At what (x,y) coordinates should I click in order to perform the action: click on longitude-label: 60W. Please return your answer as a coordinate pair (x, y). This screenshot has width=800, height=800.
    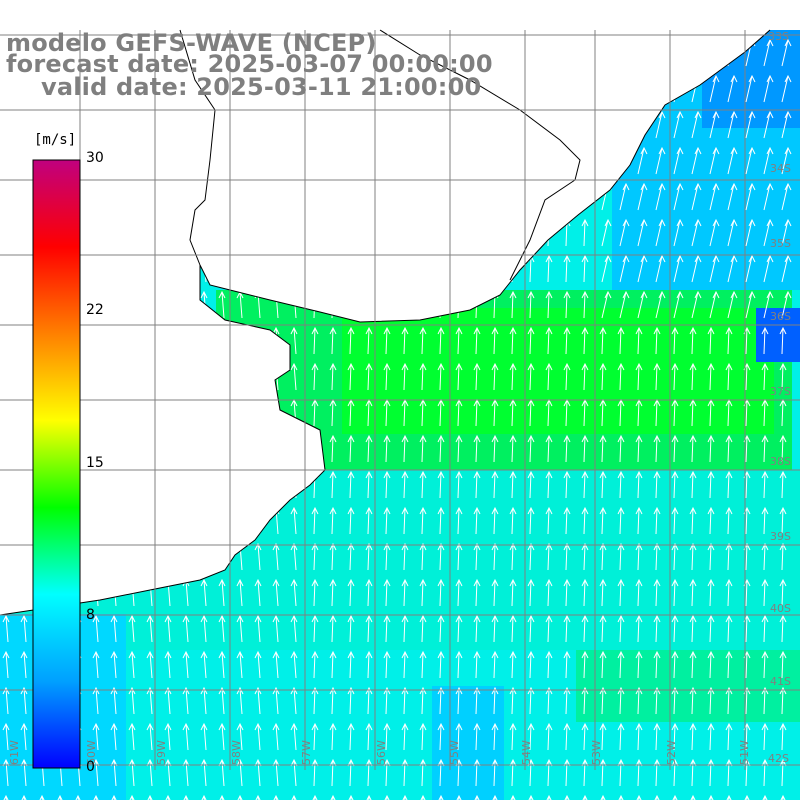
    Looking at the image, I should click on (91, 752).